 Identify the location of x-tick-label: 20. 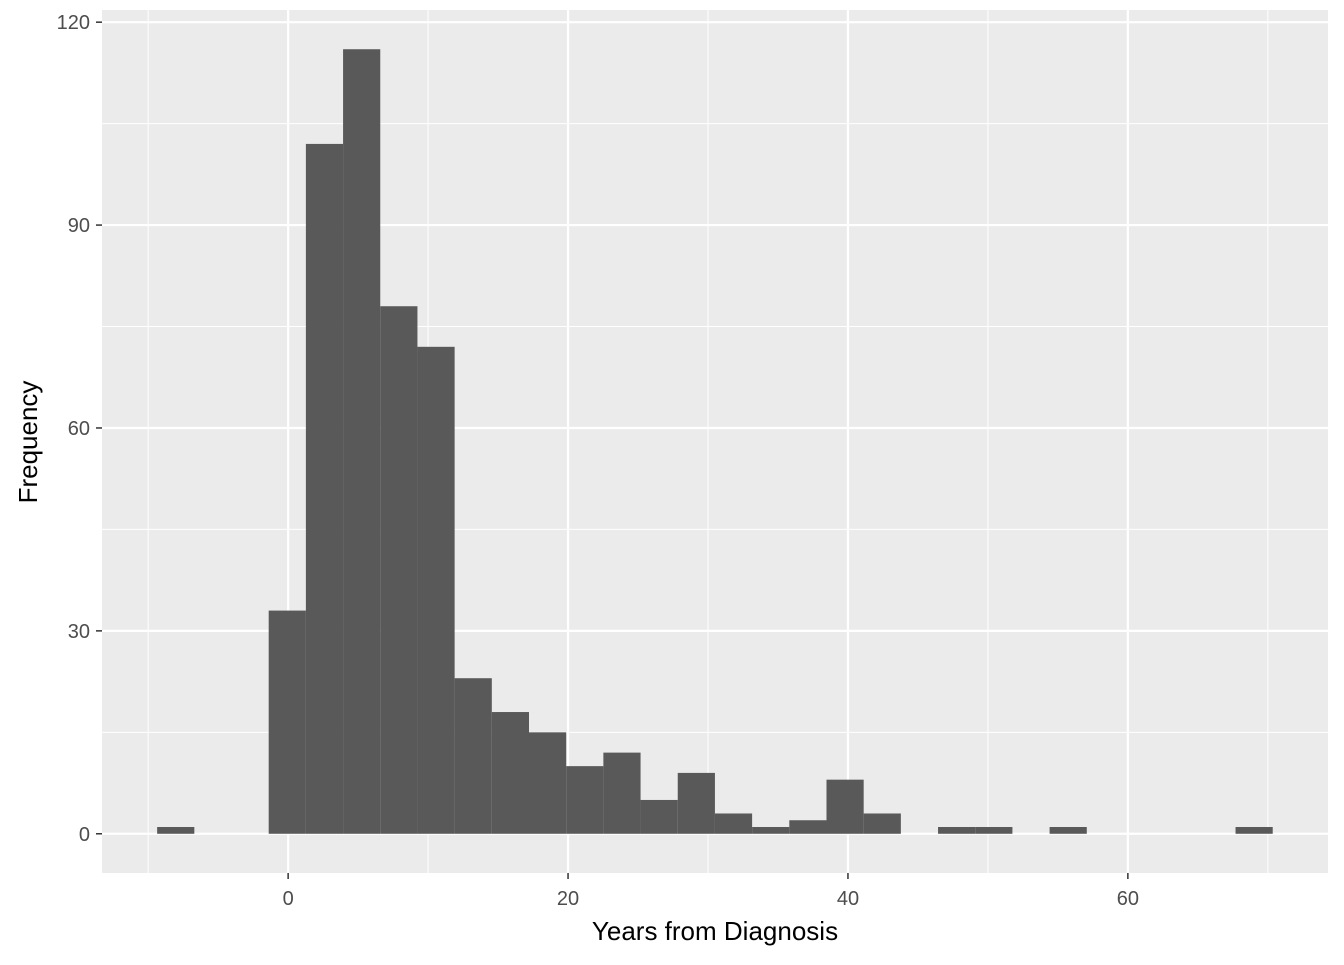
(568, 899).